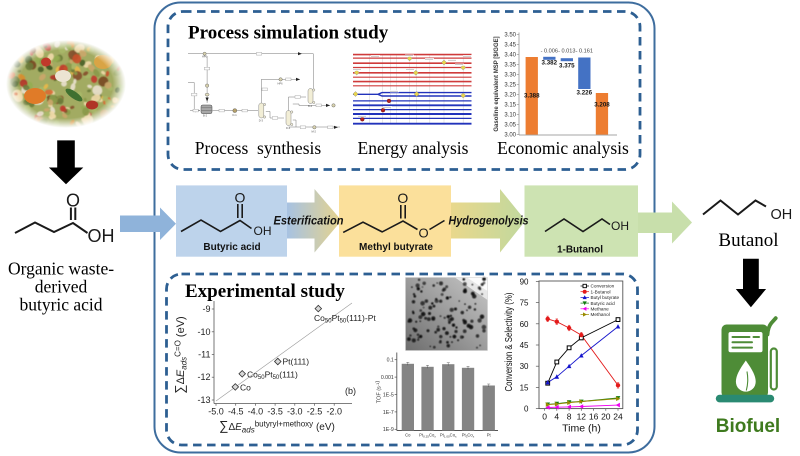 The width and height of the screenshot is (800, 456). I want to click on svg-text: Process simulation study, so click(288, 33).